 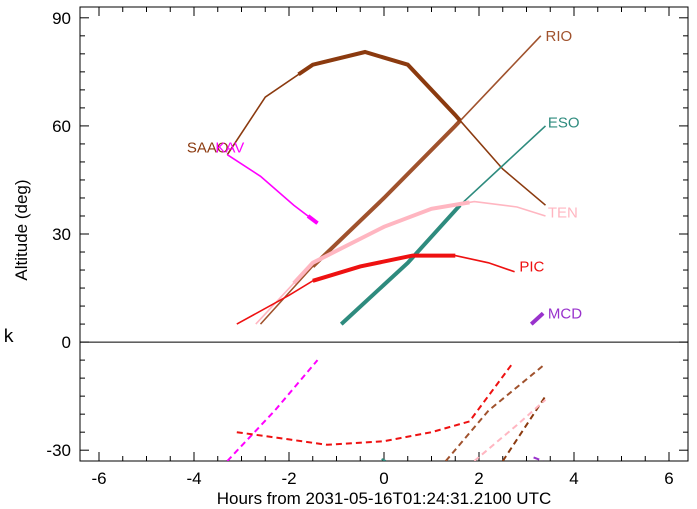 I want to click on series-mcd-visible-segment, so click(x=537, y=318).